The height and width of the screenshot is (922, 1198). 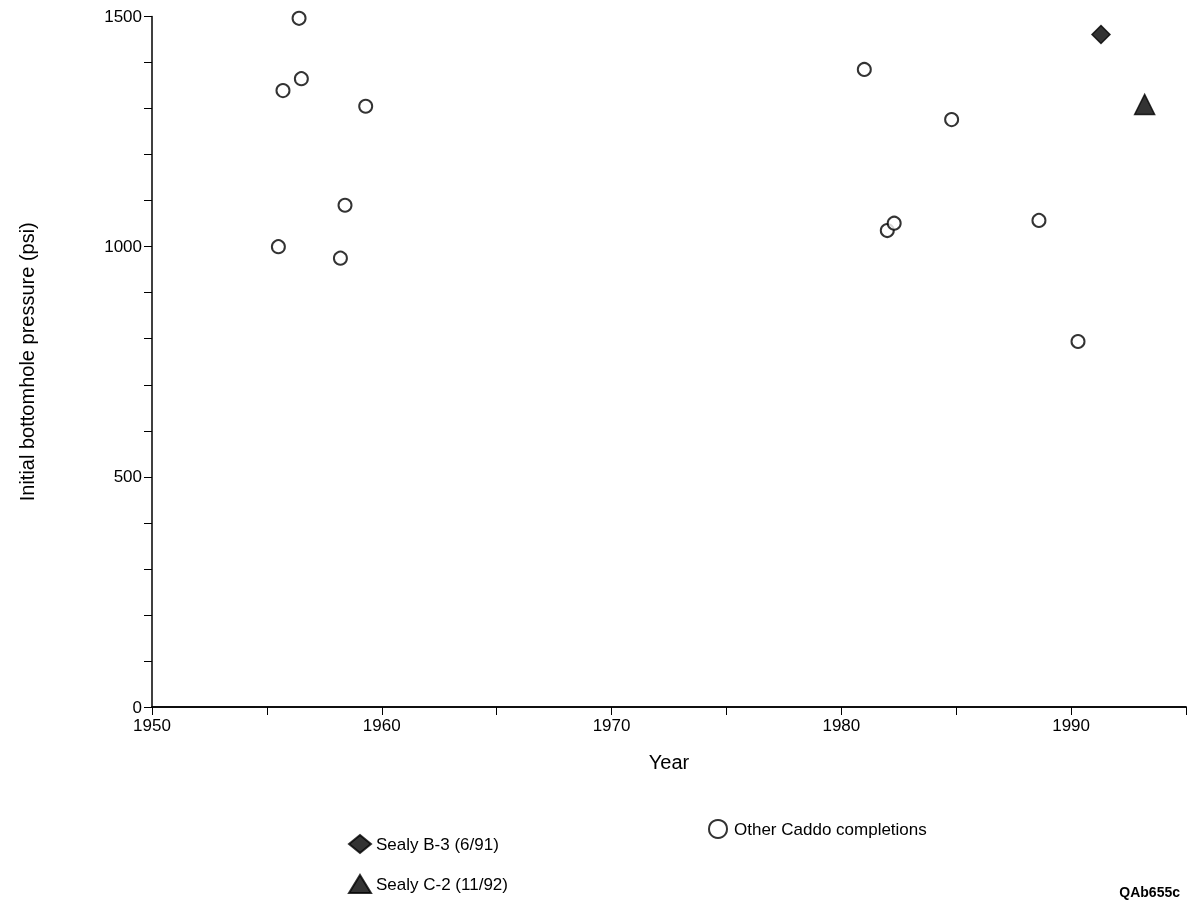 What do you see at coordinates (27, 362) in the screenshot?
I see `y-axis-title: Initial bottomhole pressure (psi)` at bounding box center [27, 362].